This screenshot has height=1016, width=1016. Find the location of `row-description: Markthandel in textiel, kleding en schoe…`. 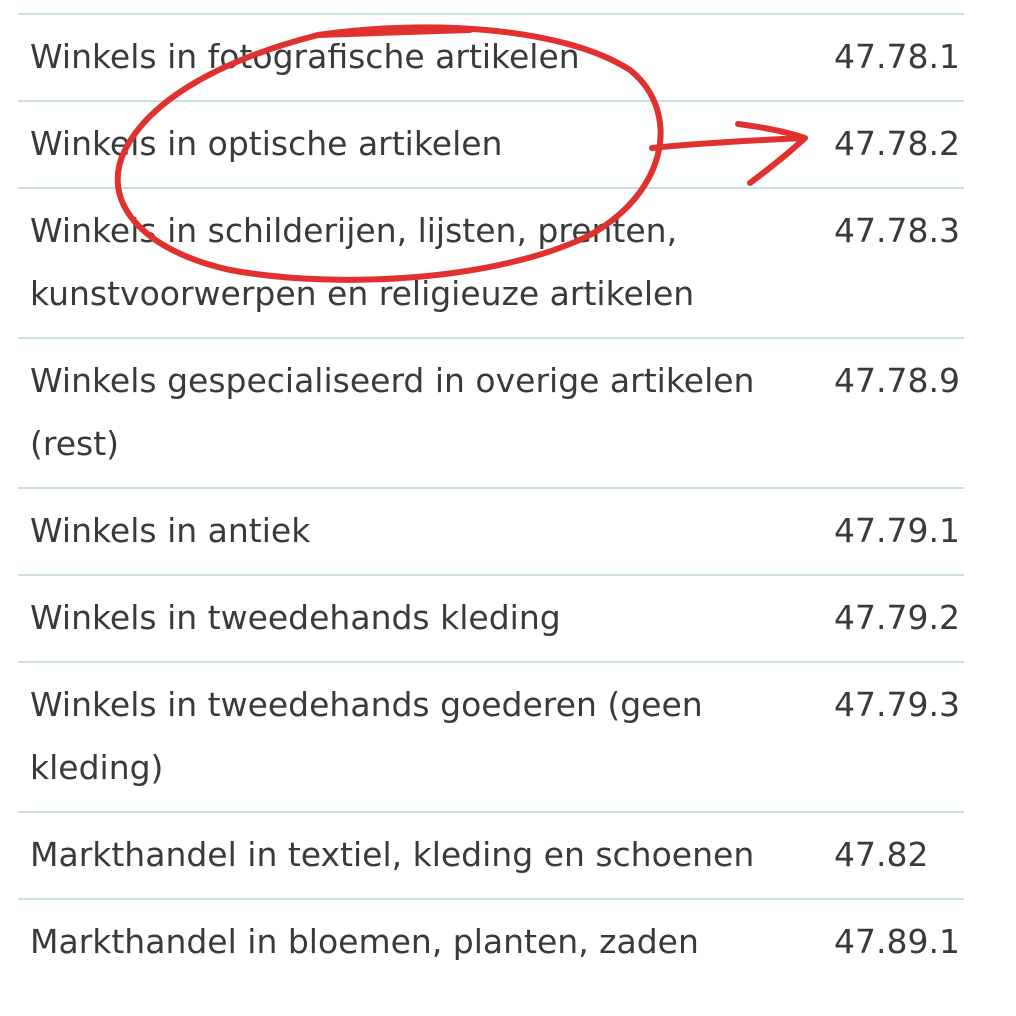

row-description: Markthandel in textiel, kleding en schoe… is located at coordinates (419, 855).